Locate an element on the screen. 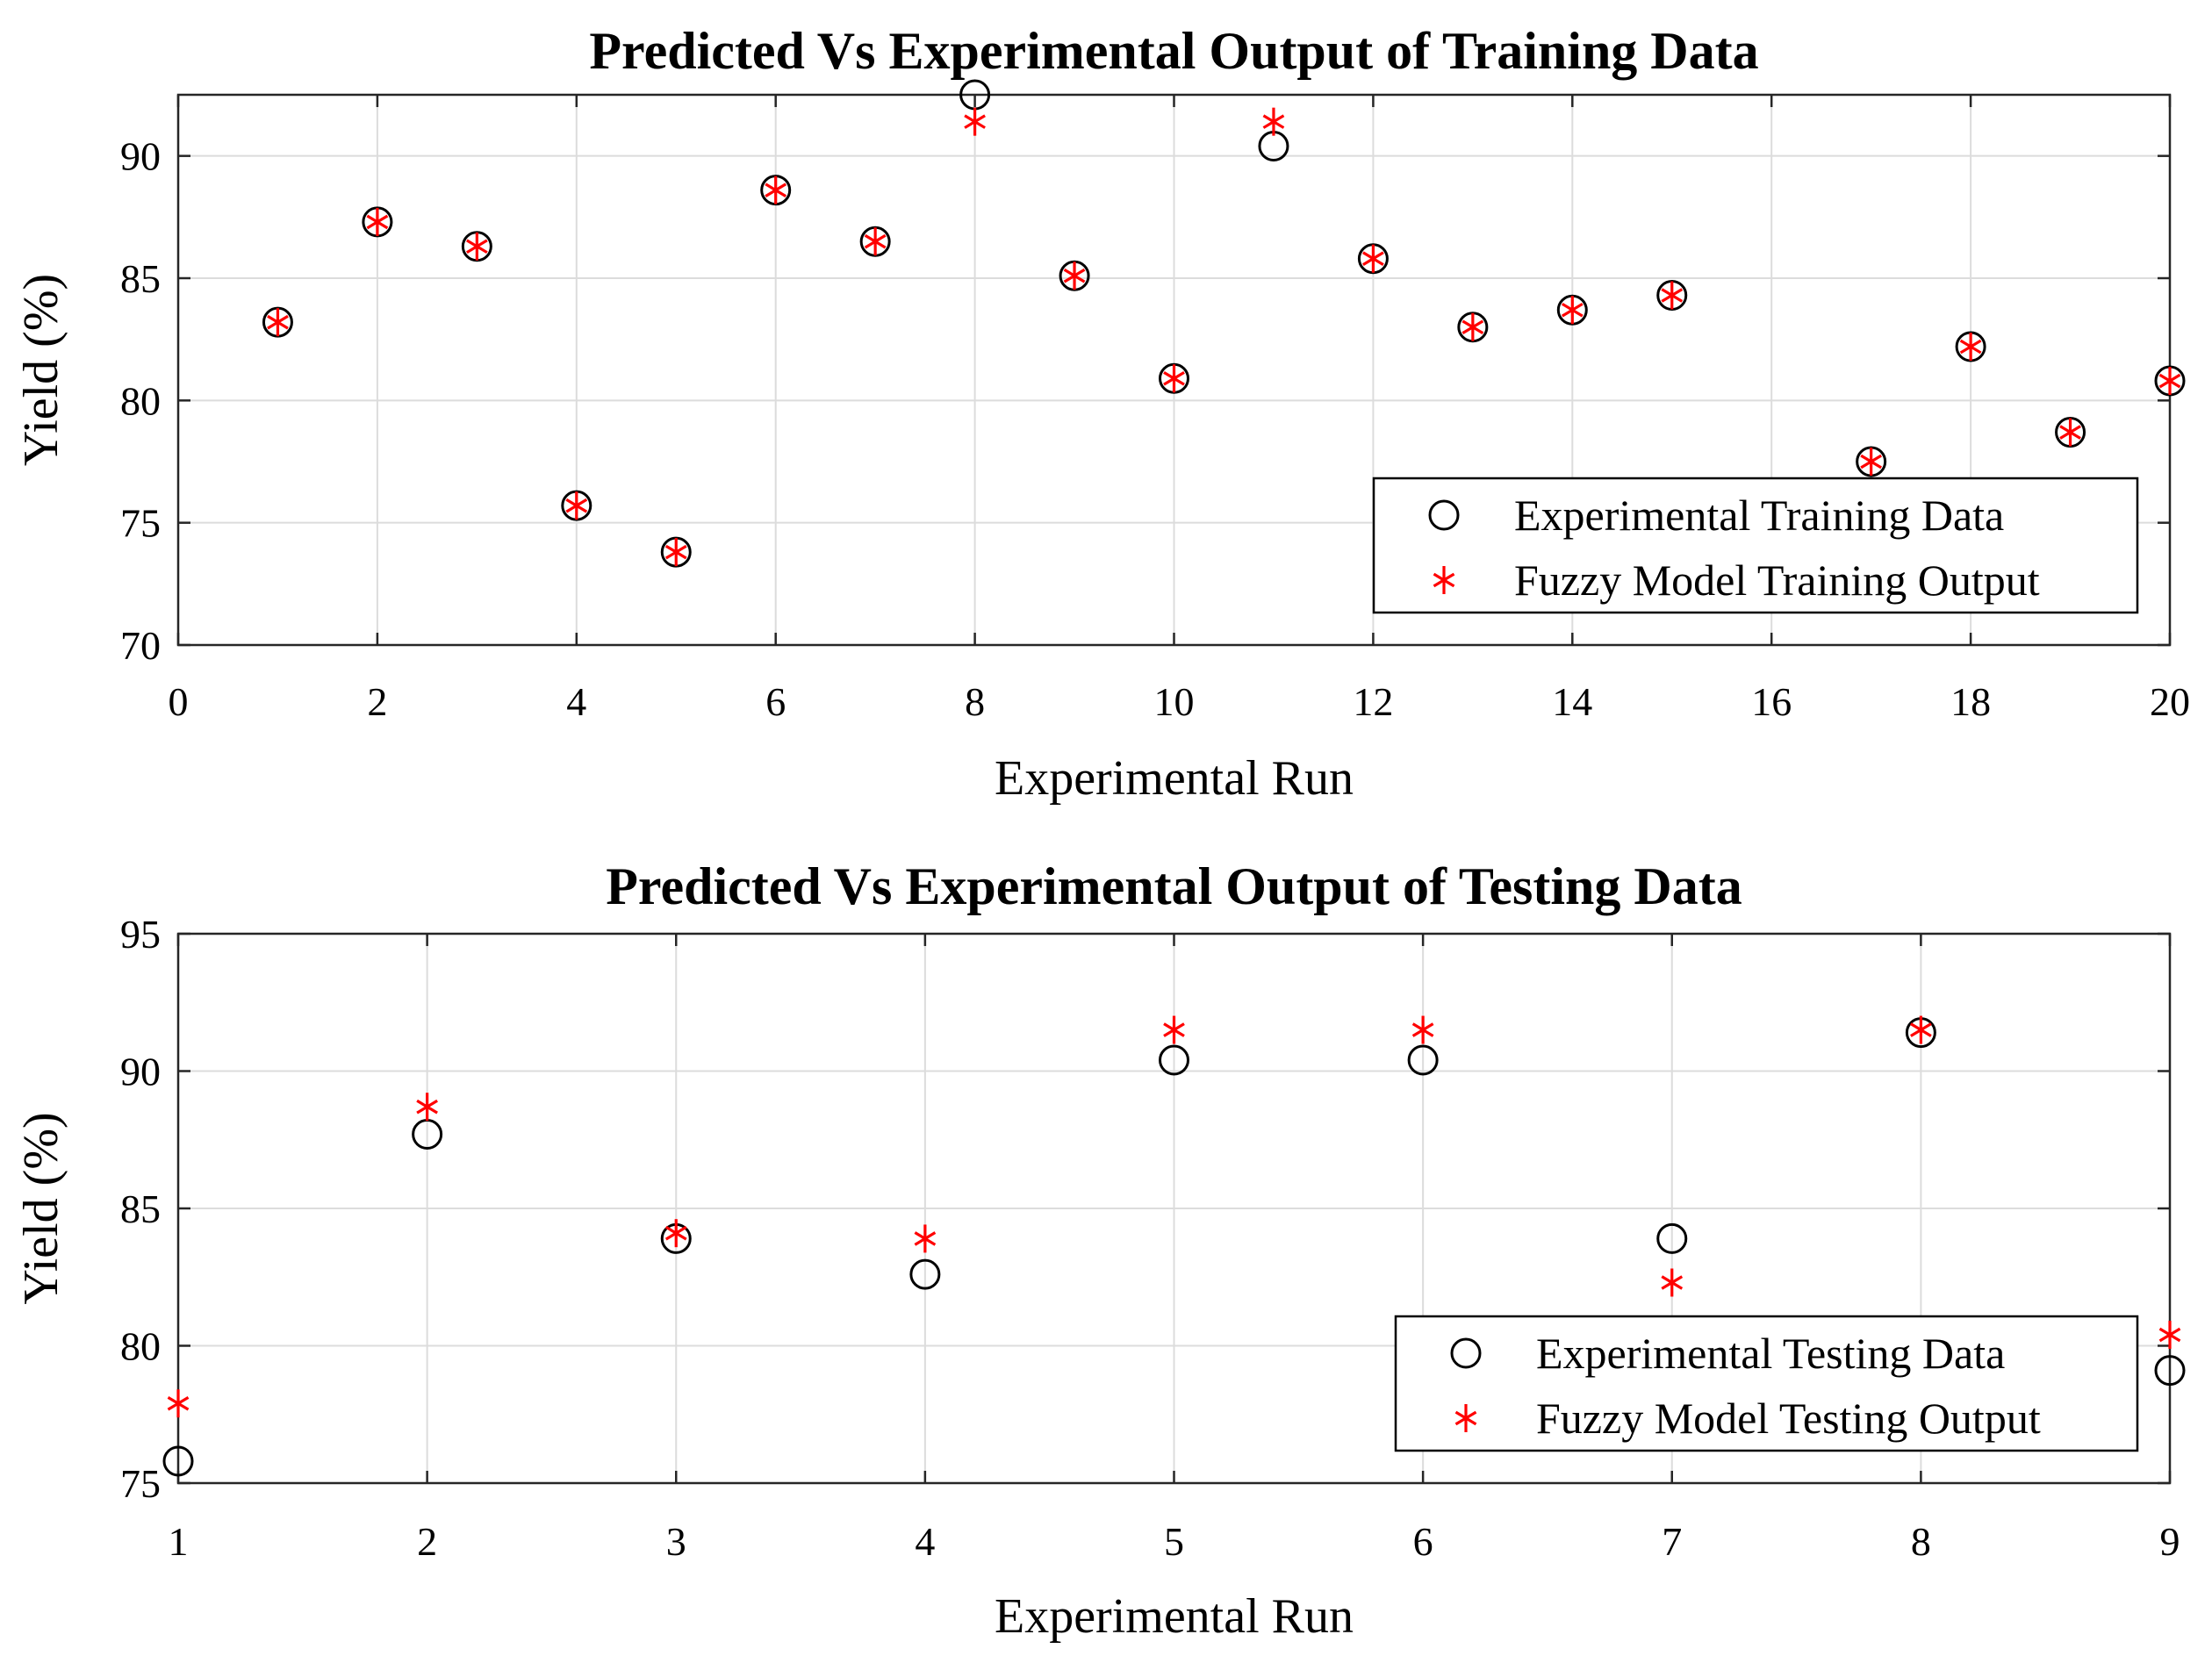 Image resolution: width=2212 pixels, height=1663 pixels. legend-entry-label: Fuzzy Model Training Output is located at coordinates (1777, 580).